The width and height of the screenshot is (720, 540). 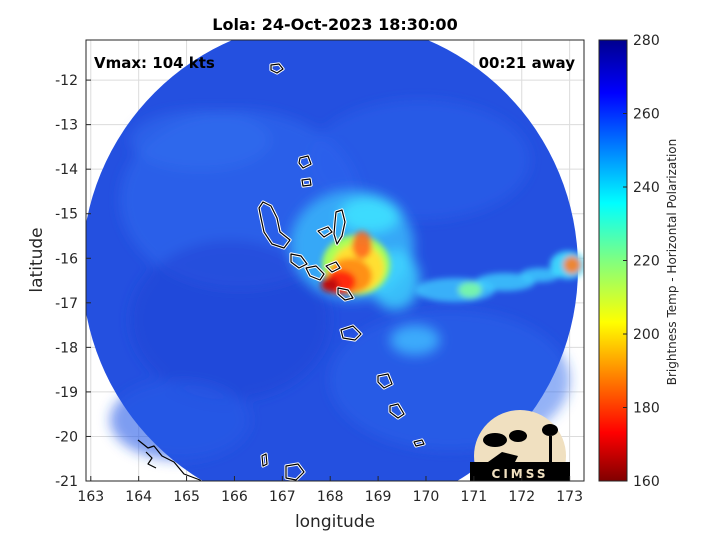 What do you see at coordinates (66, 348) in the screenshot?
I see `y-tick-label: -18` at bounding box center [66, 348].